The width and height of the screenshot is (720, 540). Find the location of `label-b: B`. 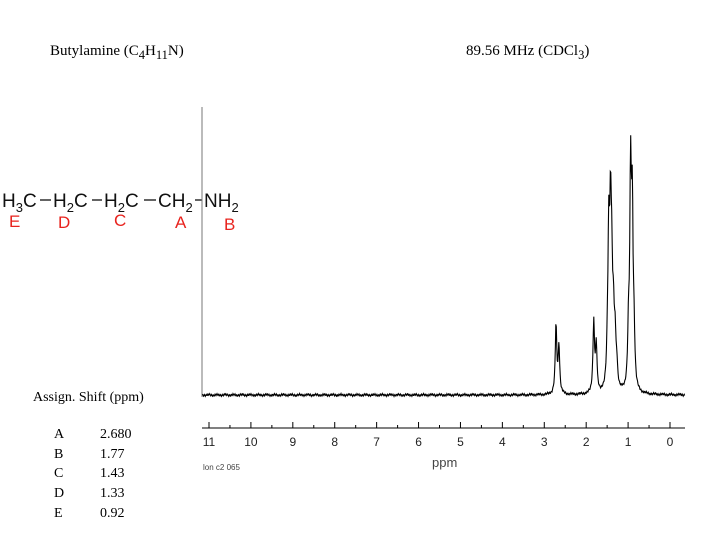

label-b: B is located at coordinates (229, 224).